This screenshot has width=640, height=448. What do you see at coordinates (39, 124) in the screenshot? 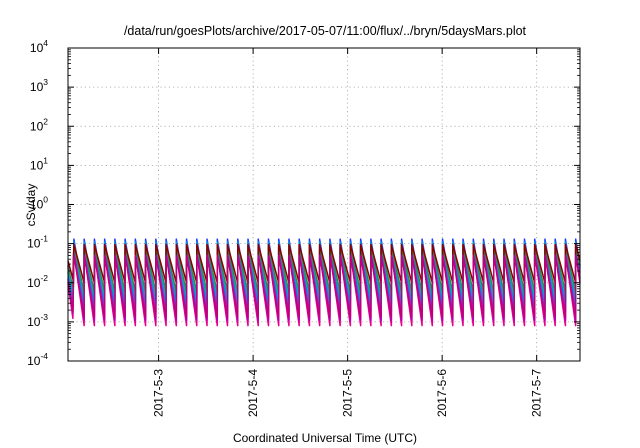
I see `y-tick-label: 10²` at bounding box center [39, 124].